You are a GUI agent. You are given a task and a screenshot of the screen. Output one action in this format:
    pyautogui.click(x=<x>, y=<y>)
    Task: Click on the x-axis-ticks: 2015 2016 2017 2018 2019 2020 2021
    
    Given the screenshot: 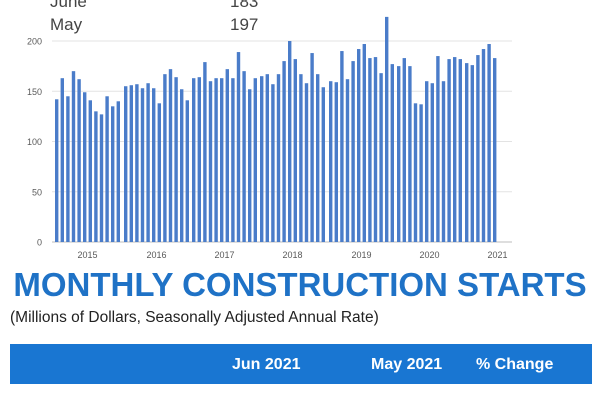 What is the action you would take?
    pyautogui.click(x=292, y=255)
    